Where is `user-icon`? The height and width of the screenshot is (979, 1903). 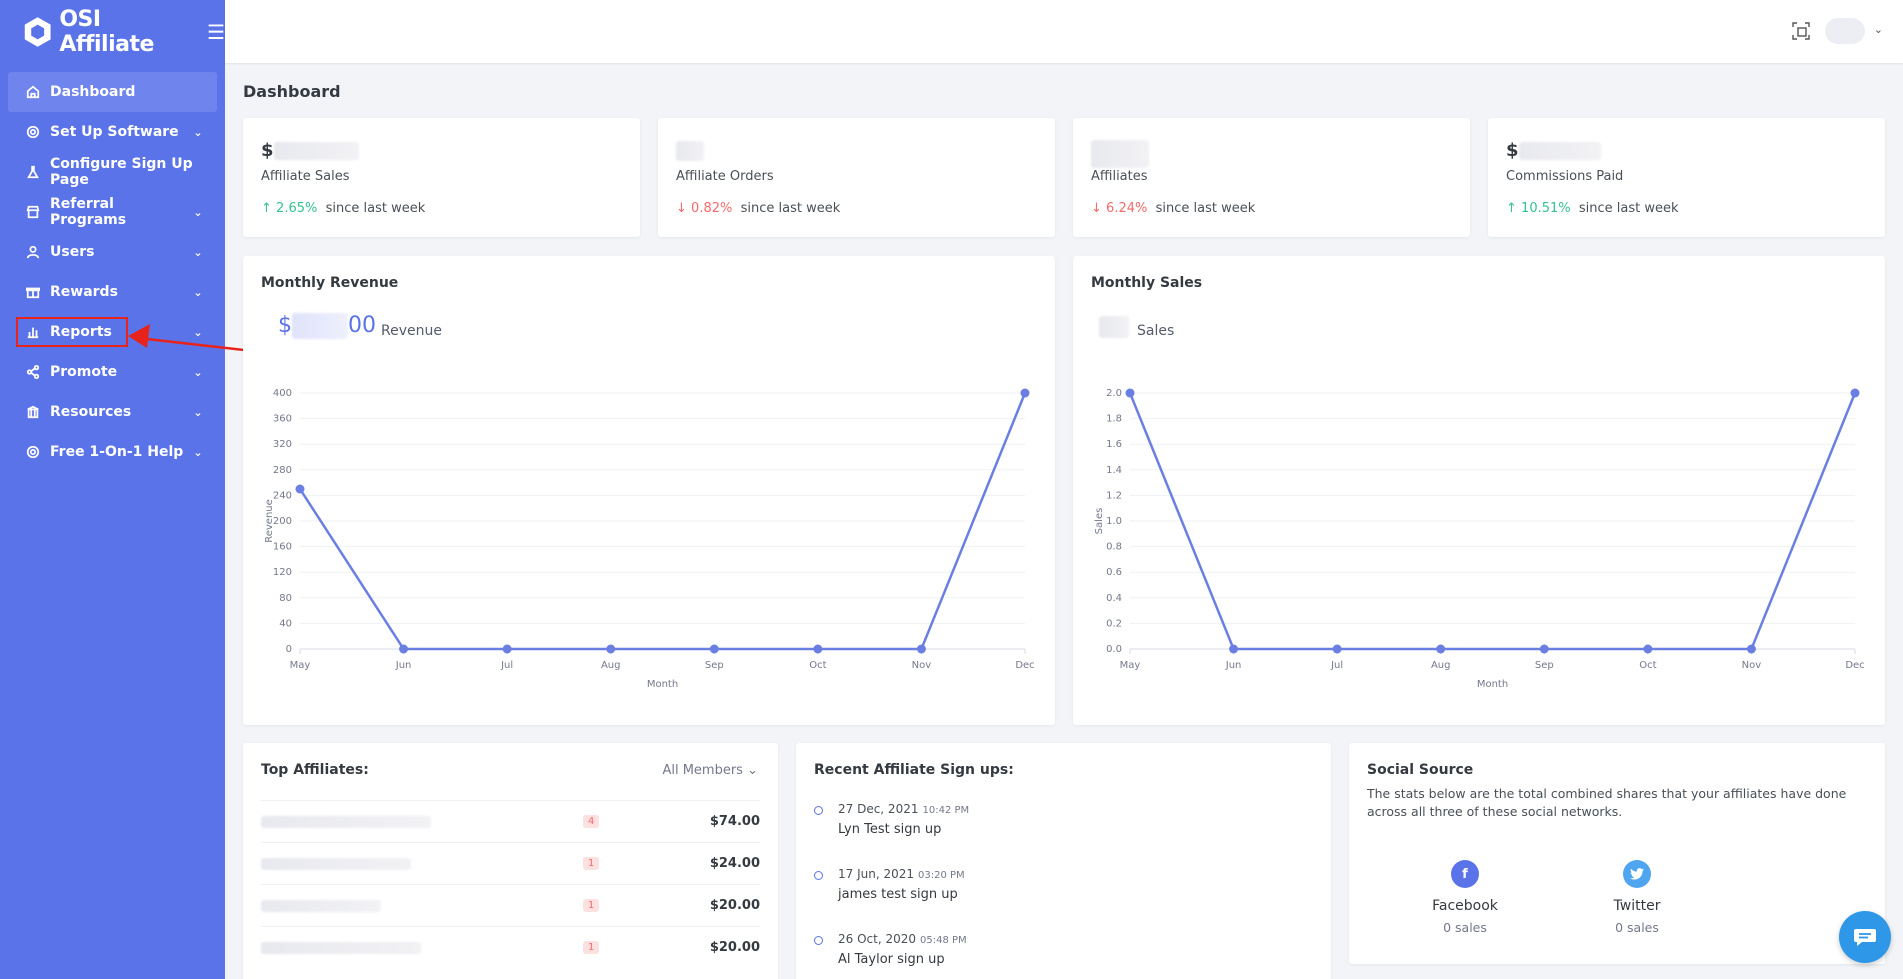 user-icon is located at coordinates (33, 252).